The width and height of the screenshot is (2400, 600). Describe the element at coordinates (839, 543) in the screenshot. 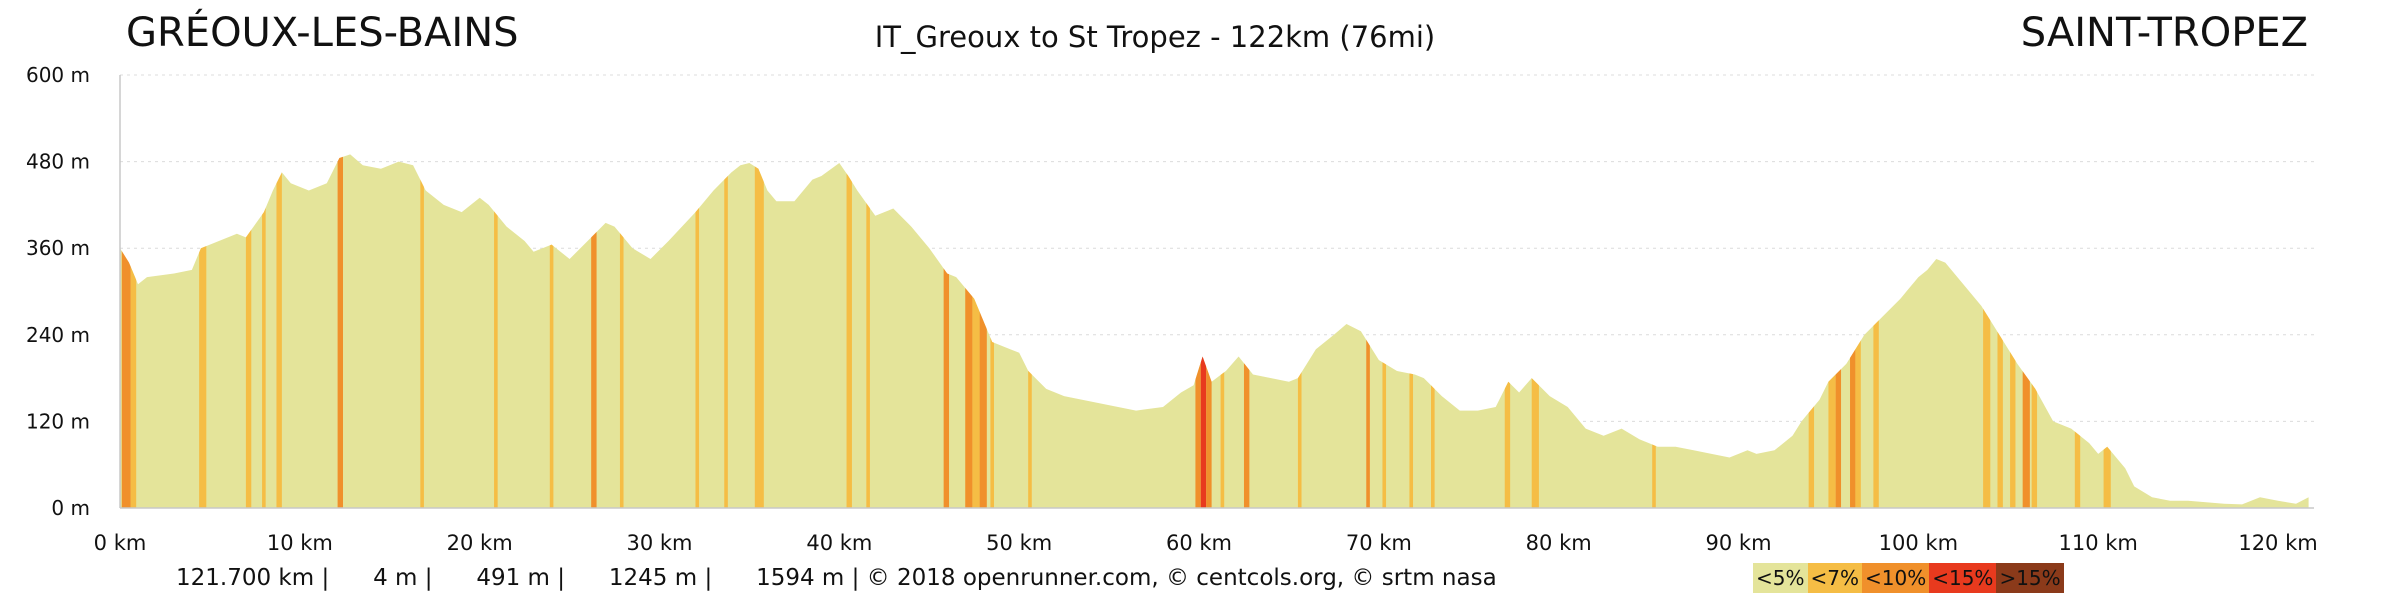

I see `x-tick-label: 40 km` at that location.